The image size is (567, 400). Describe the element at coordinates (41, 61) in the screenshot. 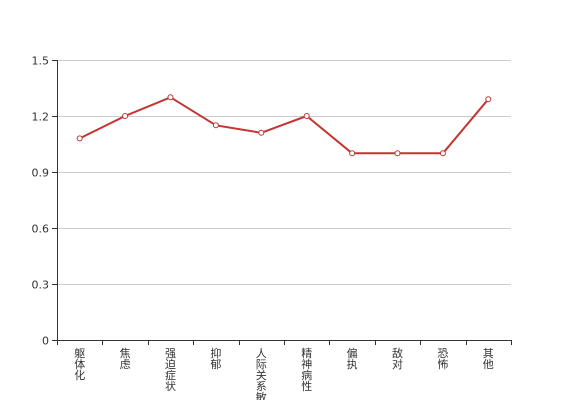

I see `y-tick-label: 1.5` at that location.